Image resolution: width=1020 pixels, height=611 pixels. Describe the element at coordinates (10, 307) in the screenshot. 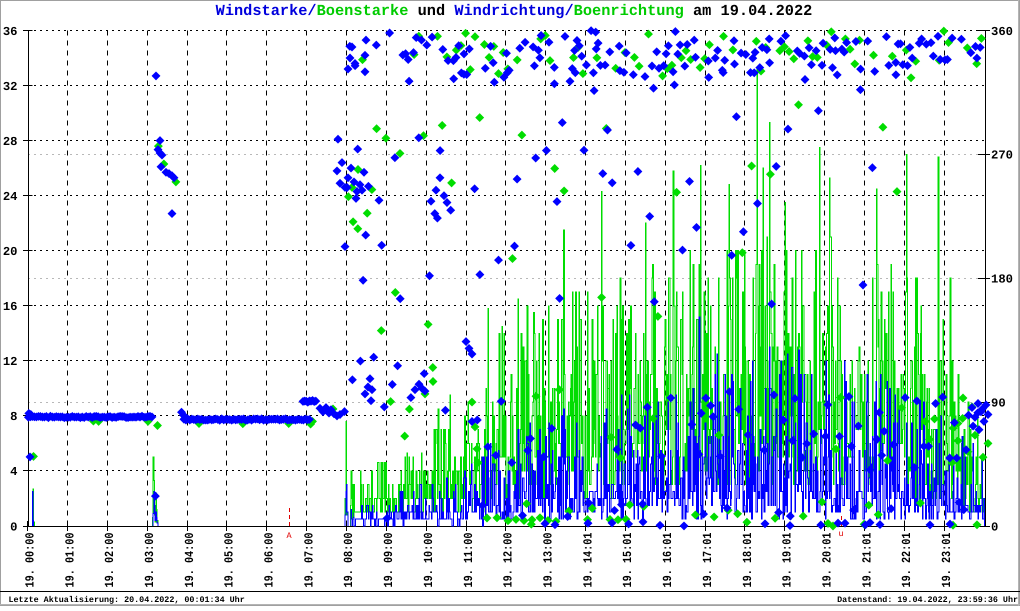

I see `svg-text: 16` at that location.